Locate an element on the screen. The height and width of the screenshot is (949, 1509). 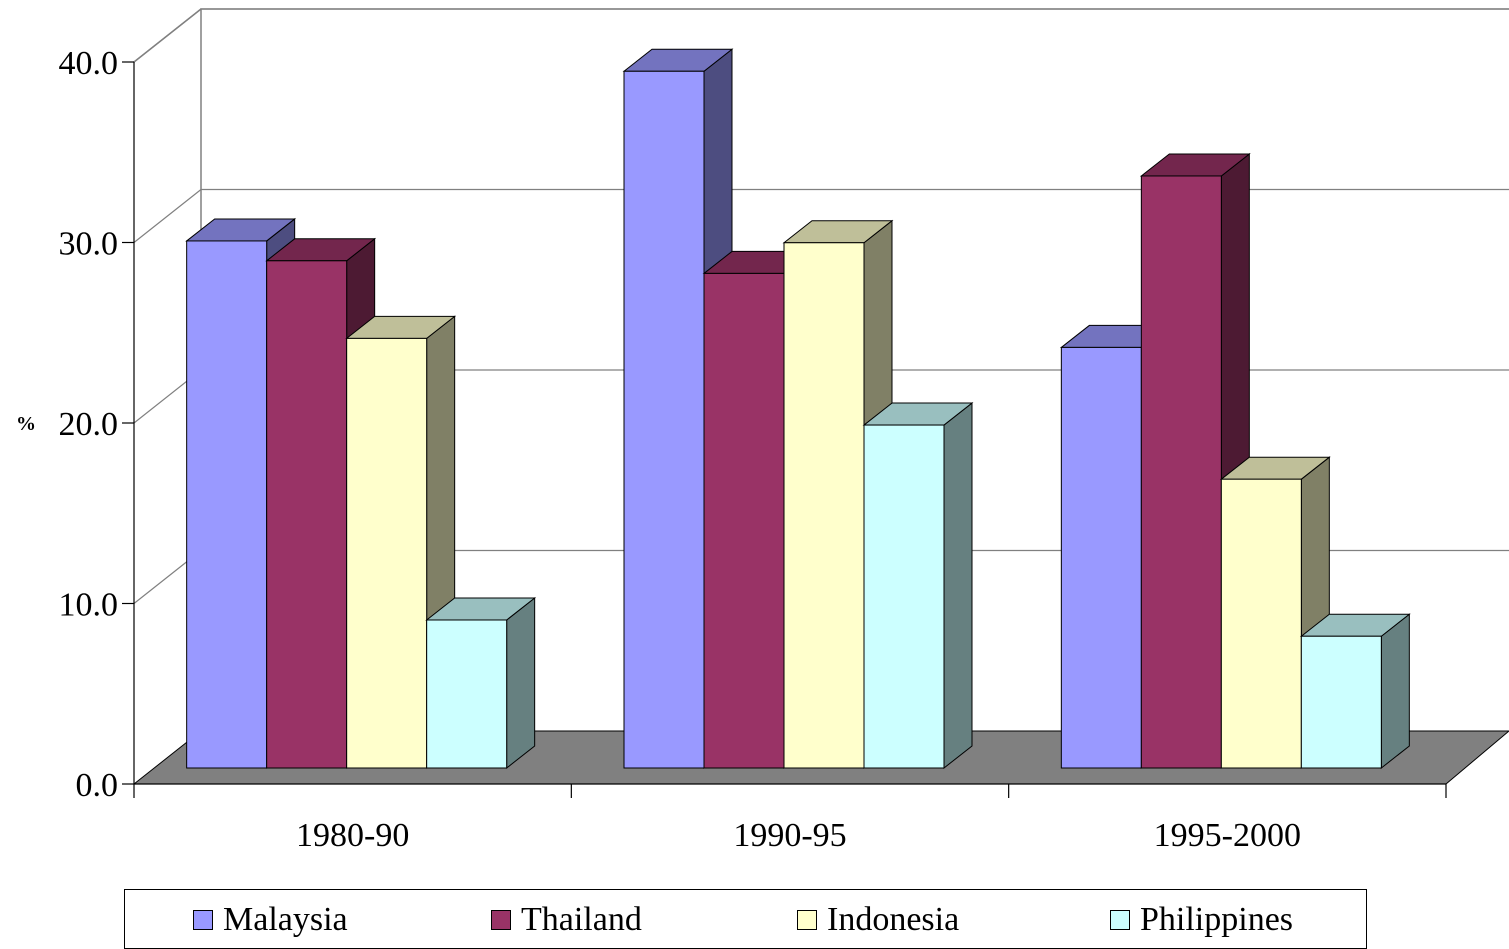
y-tick-label: 40.0 is located at coordinates (89, 63).